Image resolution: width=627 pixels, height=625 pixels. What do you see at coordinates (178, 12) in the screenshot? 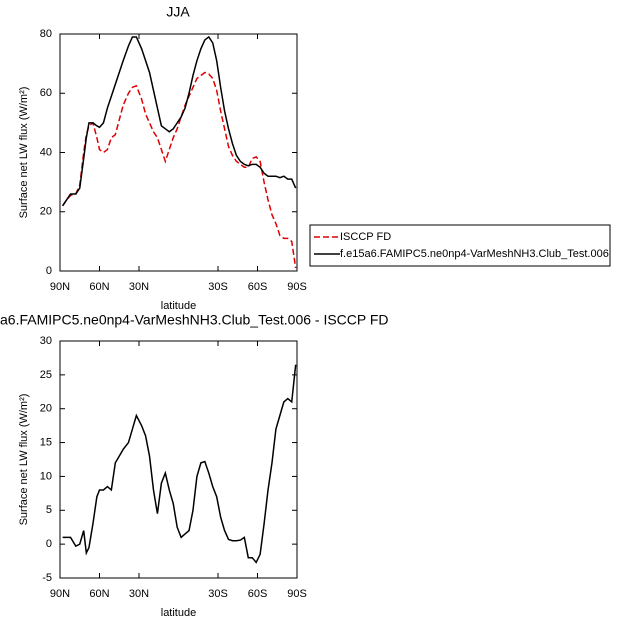
I see `chart-title: JJA` at bounding box center [178, 12].